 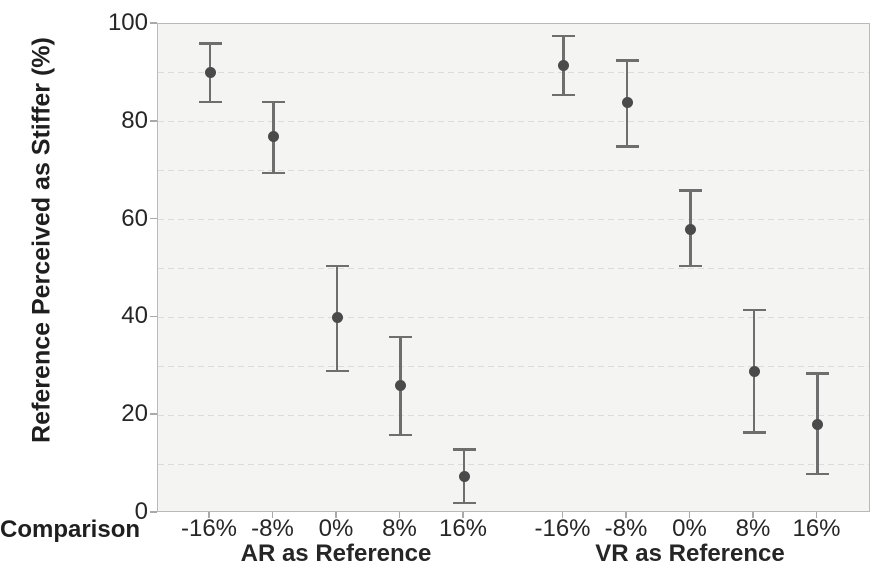 What do you see at coordinates (134, 120) in the screenshot?
I see `y-tick-label: 80` at bounding box center [134, 120].